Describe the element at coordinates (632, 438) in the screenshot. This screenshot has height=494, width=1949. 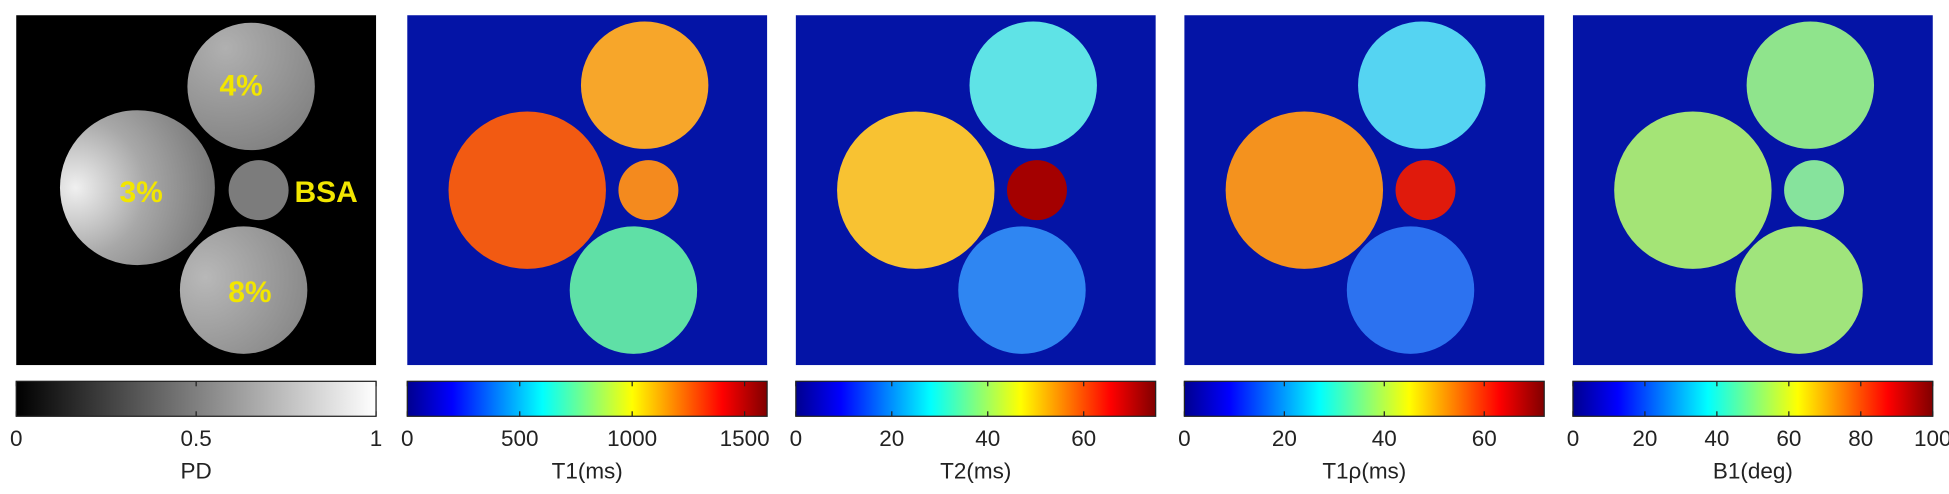
I see `colorbar-tick-label: 1000` at that location.